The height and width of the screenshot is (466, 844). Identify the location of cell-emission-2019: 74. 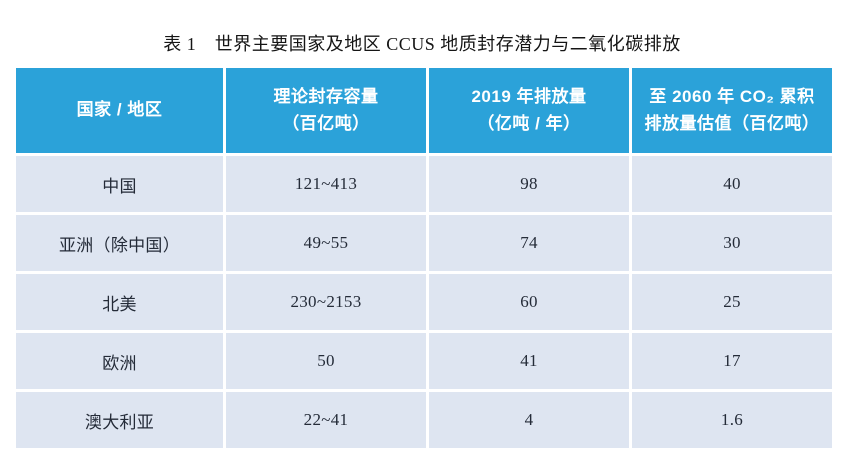
(529, 243).